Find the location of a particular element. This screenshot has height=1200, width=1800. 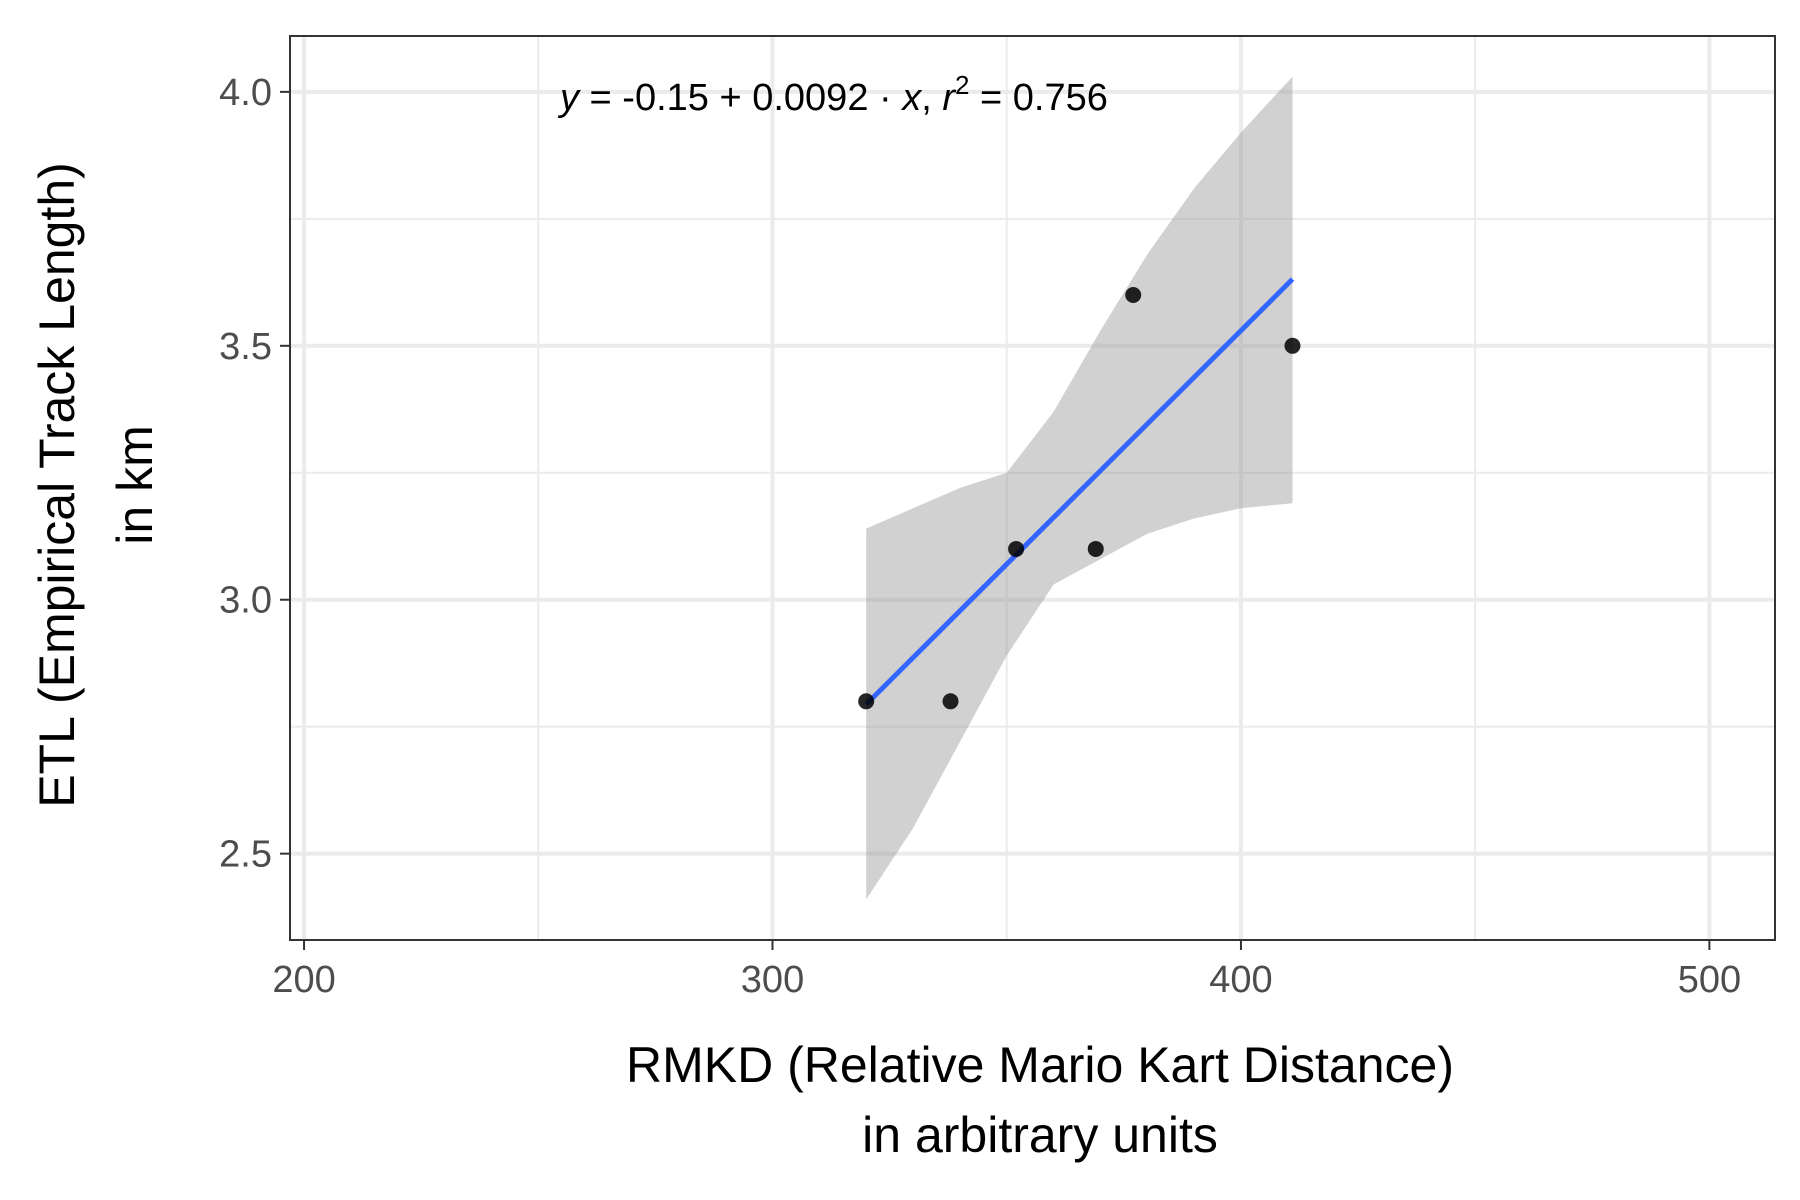

x-axis-title-line-2: in arbitrary units is located at coordinates (1040, 1135).